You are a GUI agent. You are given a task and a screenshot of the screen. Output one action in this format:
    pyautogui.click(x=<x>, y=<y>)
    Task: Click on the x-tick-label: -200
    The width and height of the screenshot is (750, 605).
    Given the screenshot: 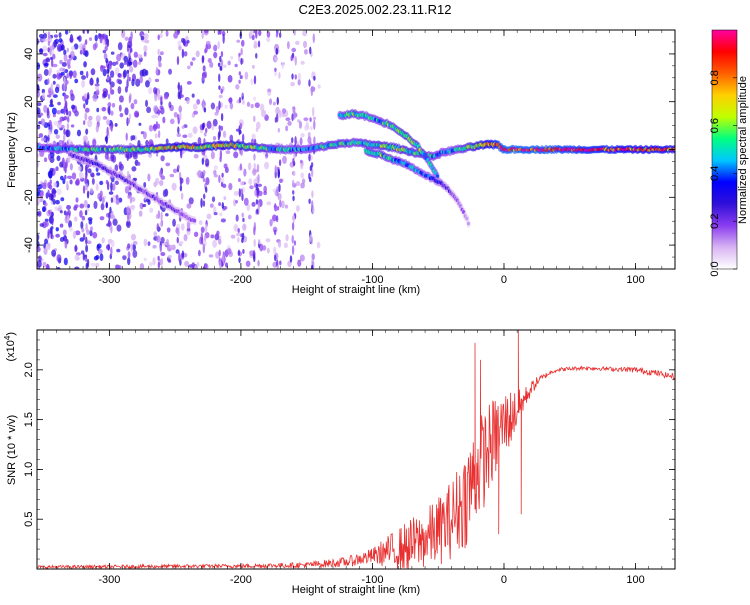 What is the action you would take?
    pyautogui.click(x=241, y=280)
    